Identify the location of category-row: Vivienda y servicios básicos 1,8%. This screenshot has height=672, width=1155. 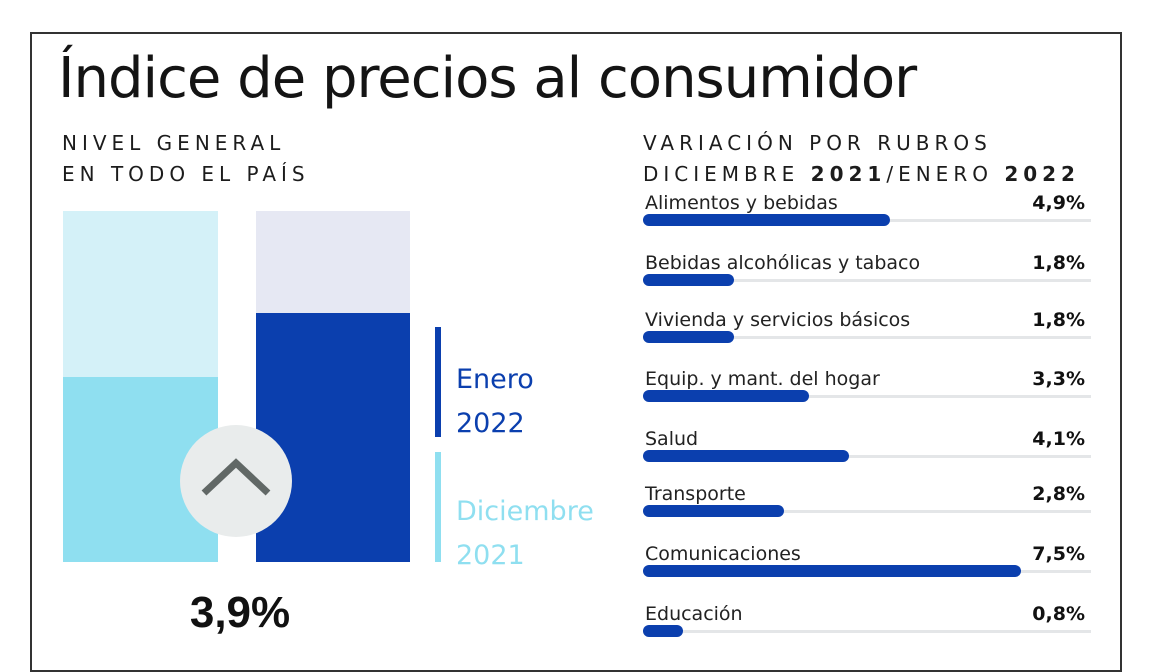
(868, 331).